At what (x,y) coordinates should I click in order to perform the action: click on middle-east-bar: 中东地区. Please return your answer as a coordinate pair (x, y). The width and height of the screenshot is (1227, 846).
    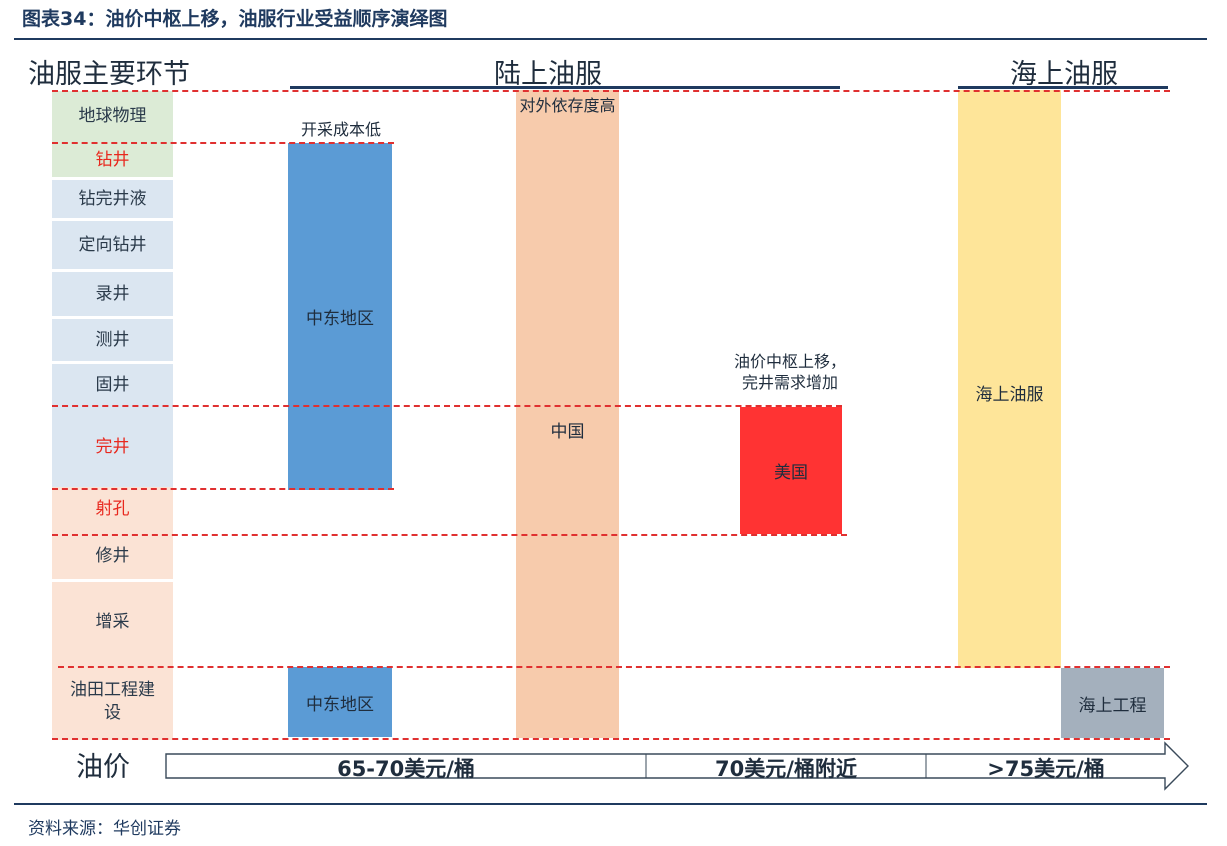
    Looking at the image, I should click on (340, 316).